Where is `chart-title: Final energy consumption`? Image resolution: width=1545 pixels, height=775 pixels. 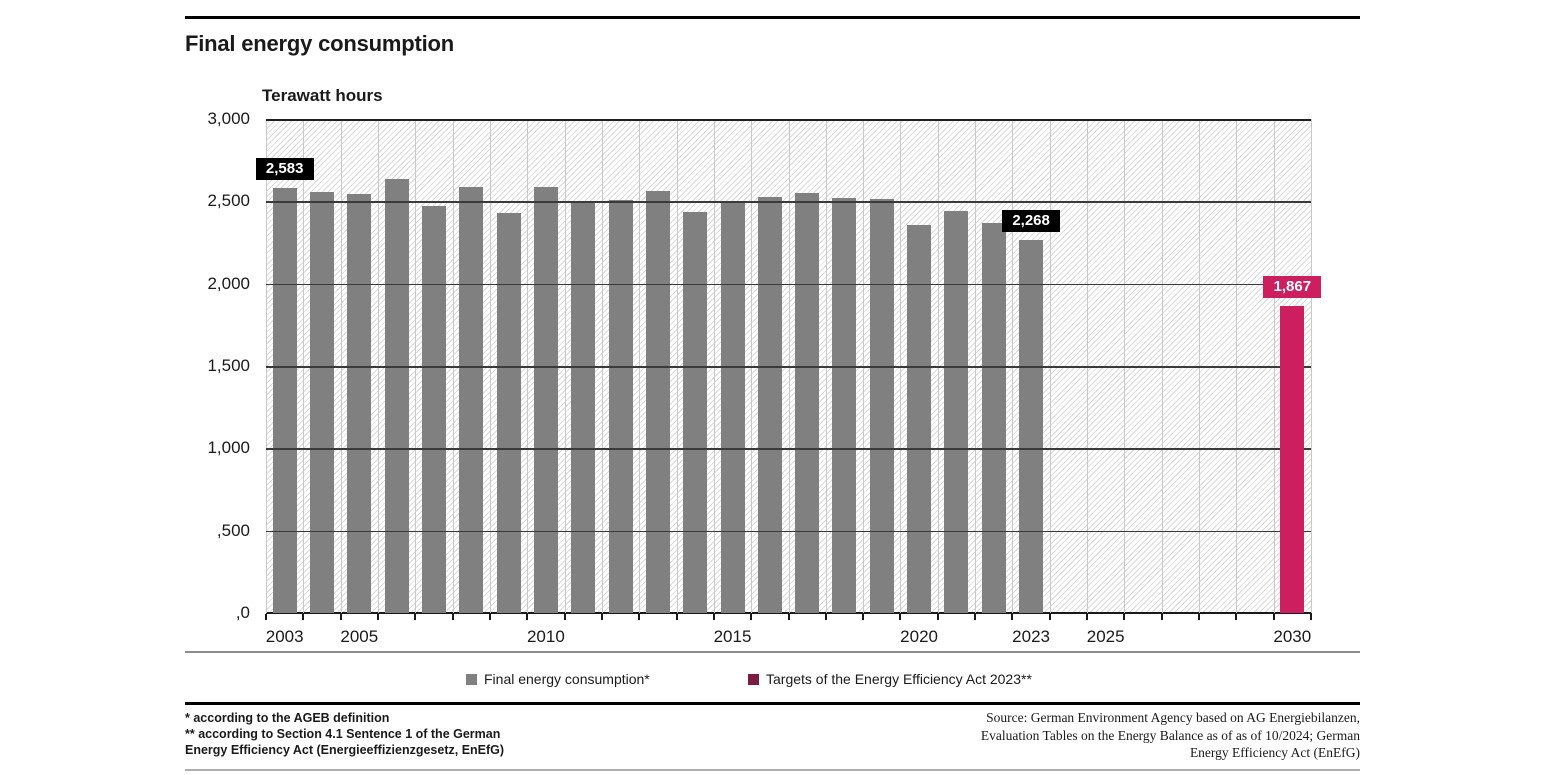 chart-title: Final energy consumption is located at coordinates (320, 43).